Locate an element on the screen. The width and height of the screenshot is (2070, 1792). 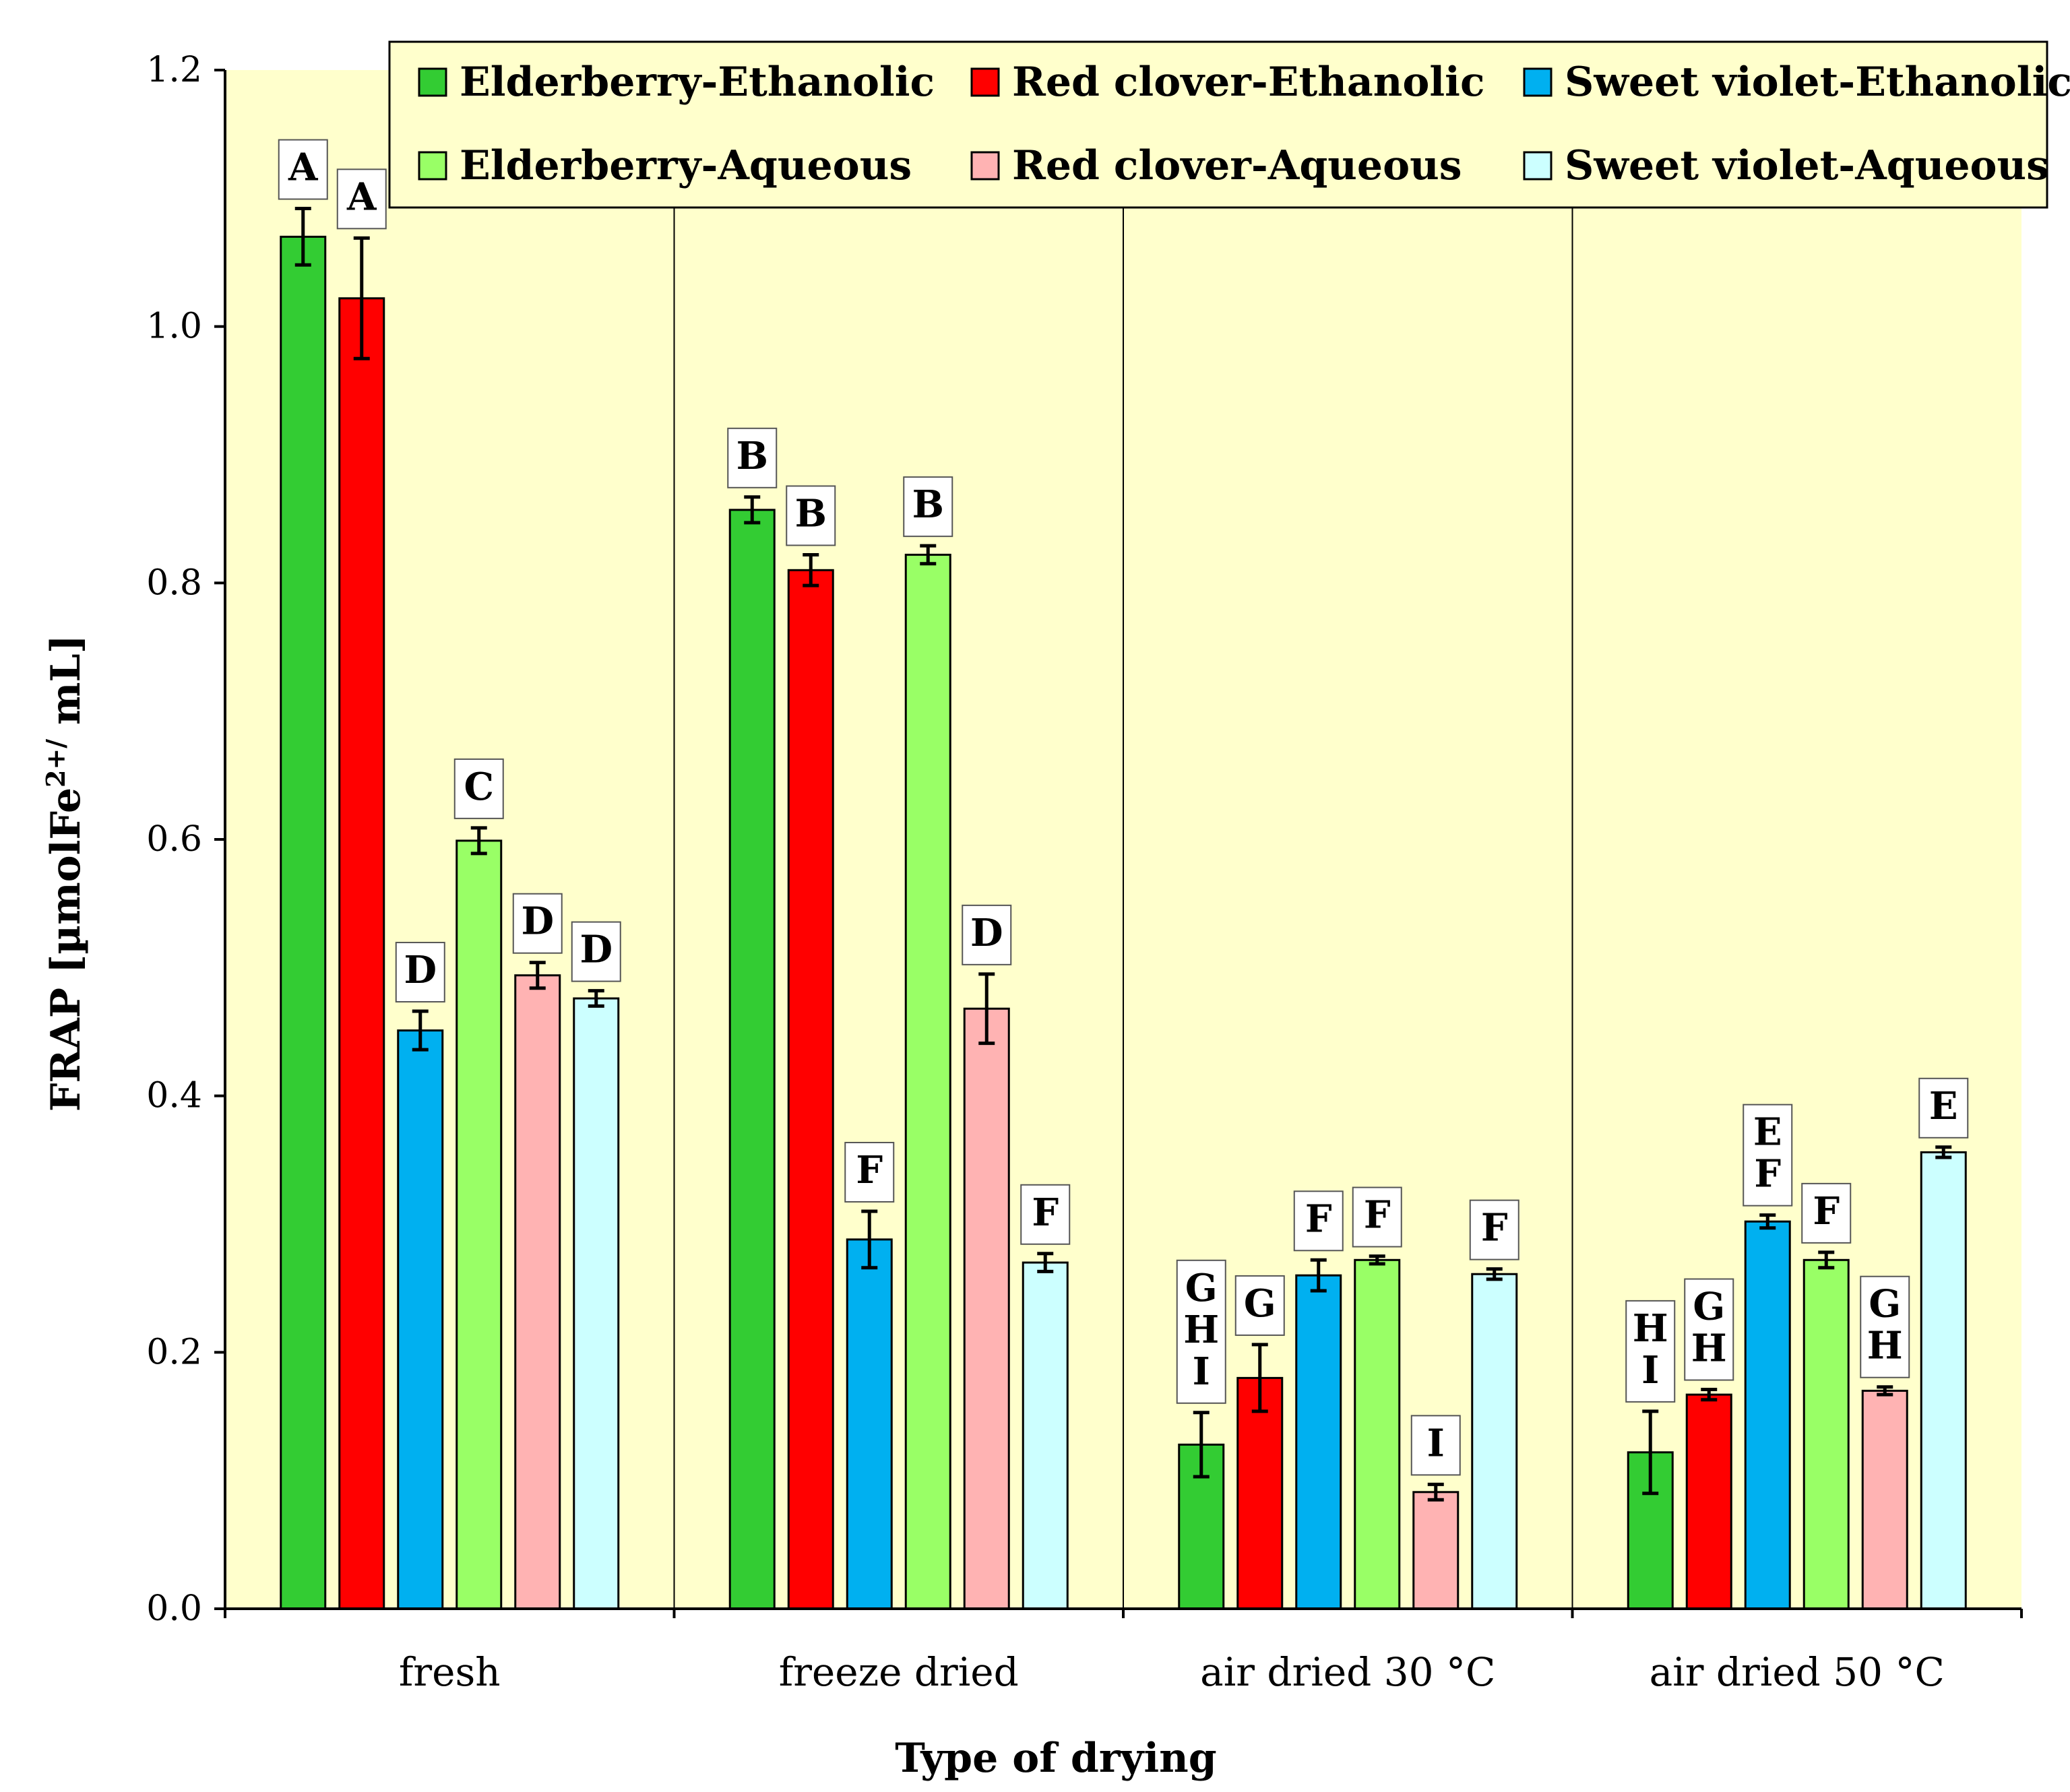
legend-item: Elderberry-Aqueous is located at coordinates (665, 165).